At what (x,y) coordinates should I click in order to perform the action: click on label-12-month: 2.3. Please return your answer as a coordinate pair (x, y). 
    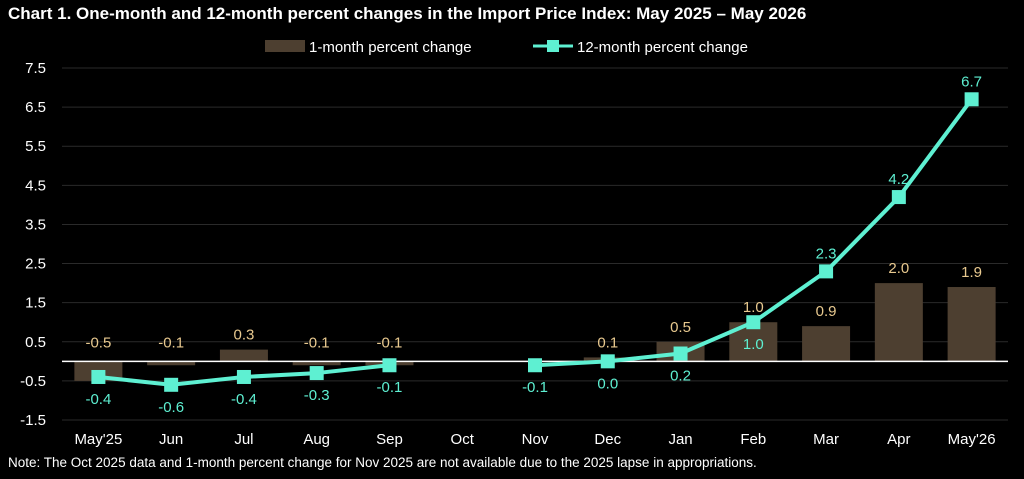
    Looking at the image, I should click on (826, 253).